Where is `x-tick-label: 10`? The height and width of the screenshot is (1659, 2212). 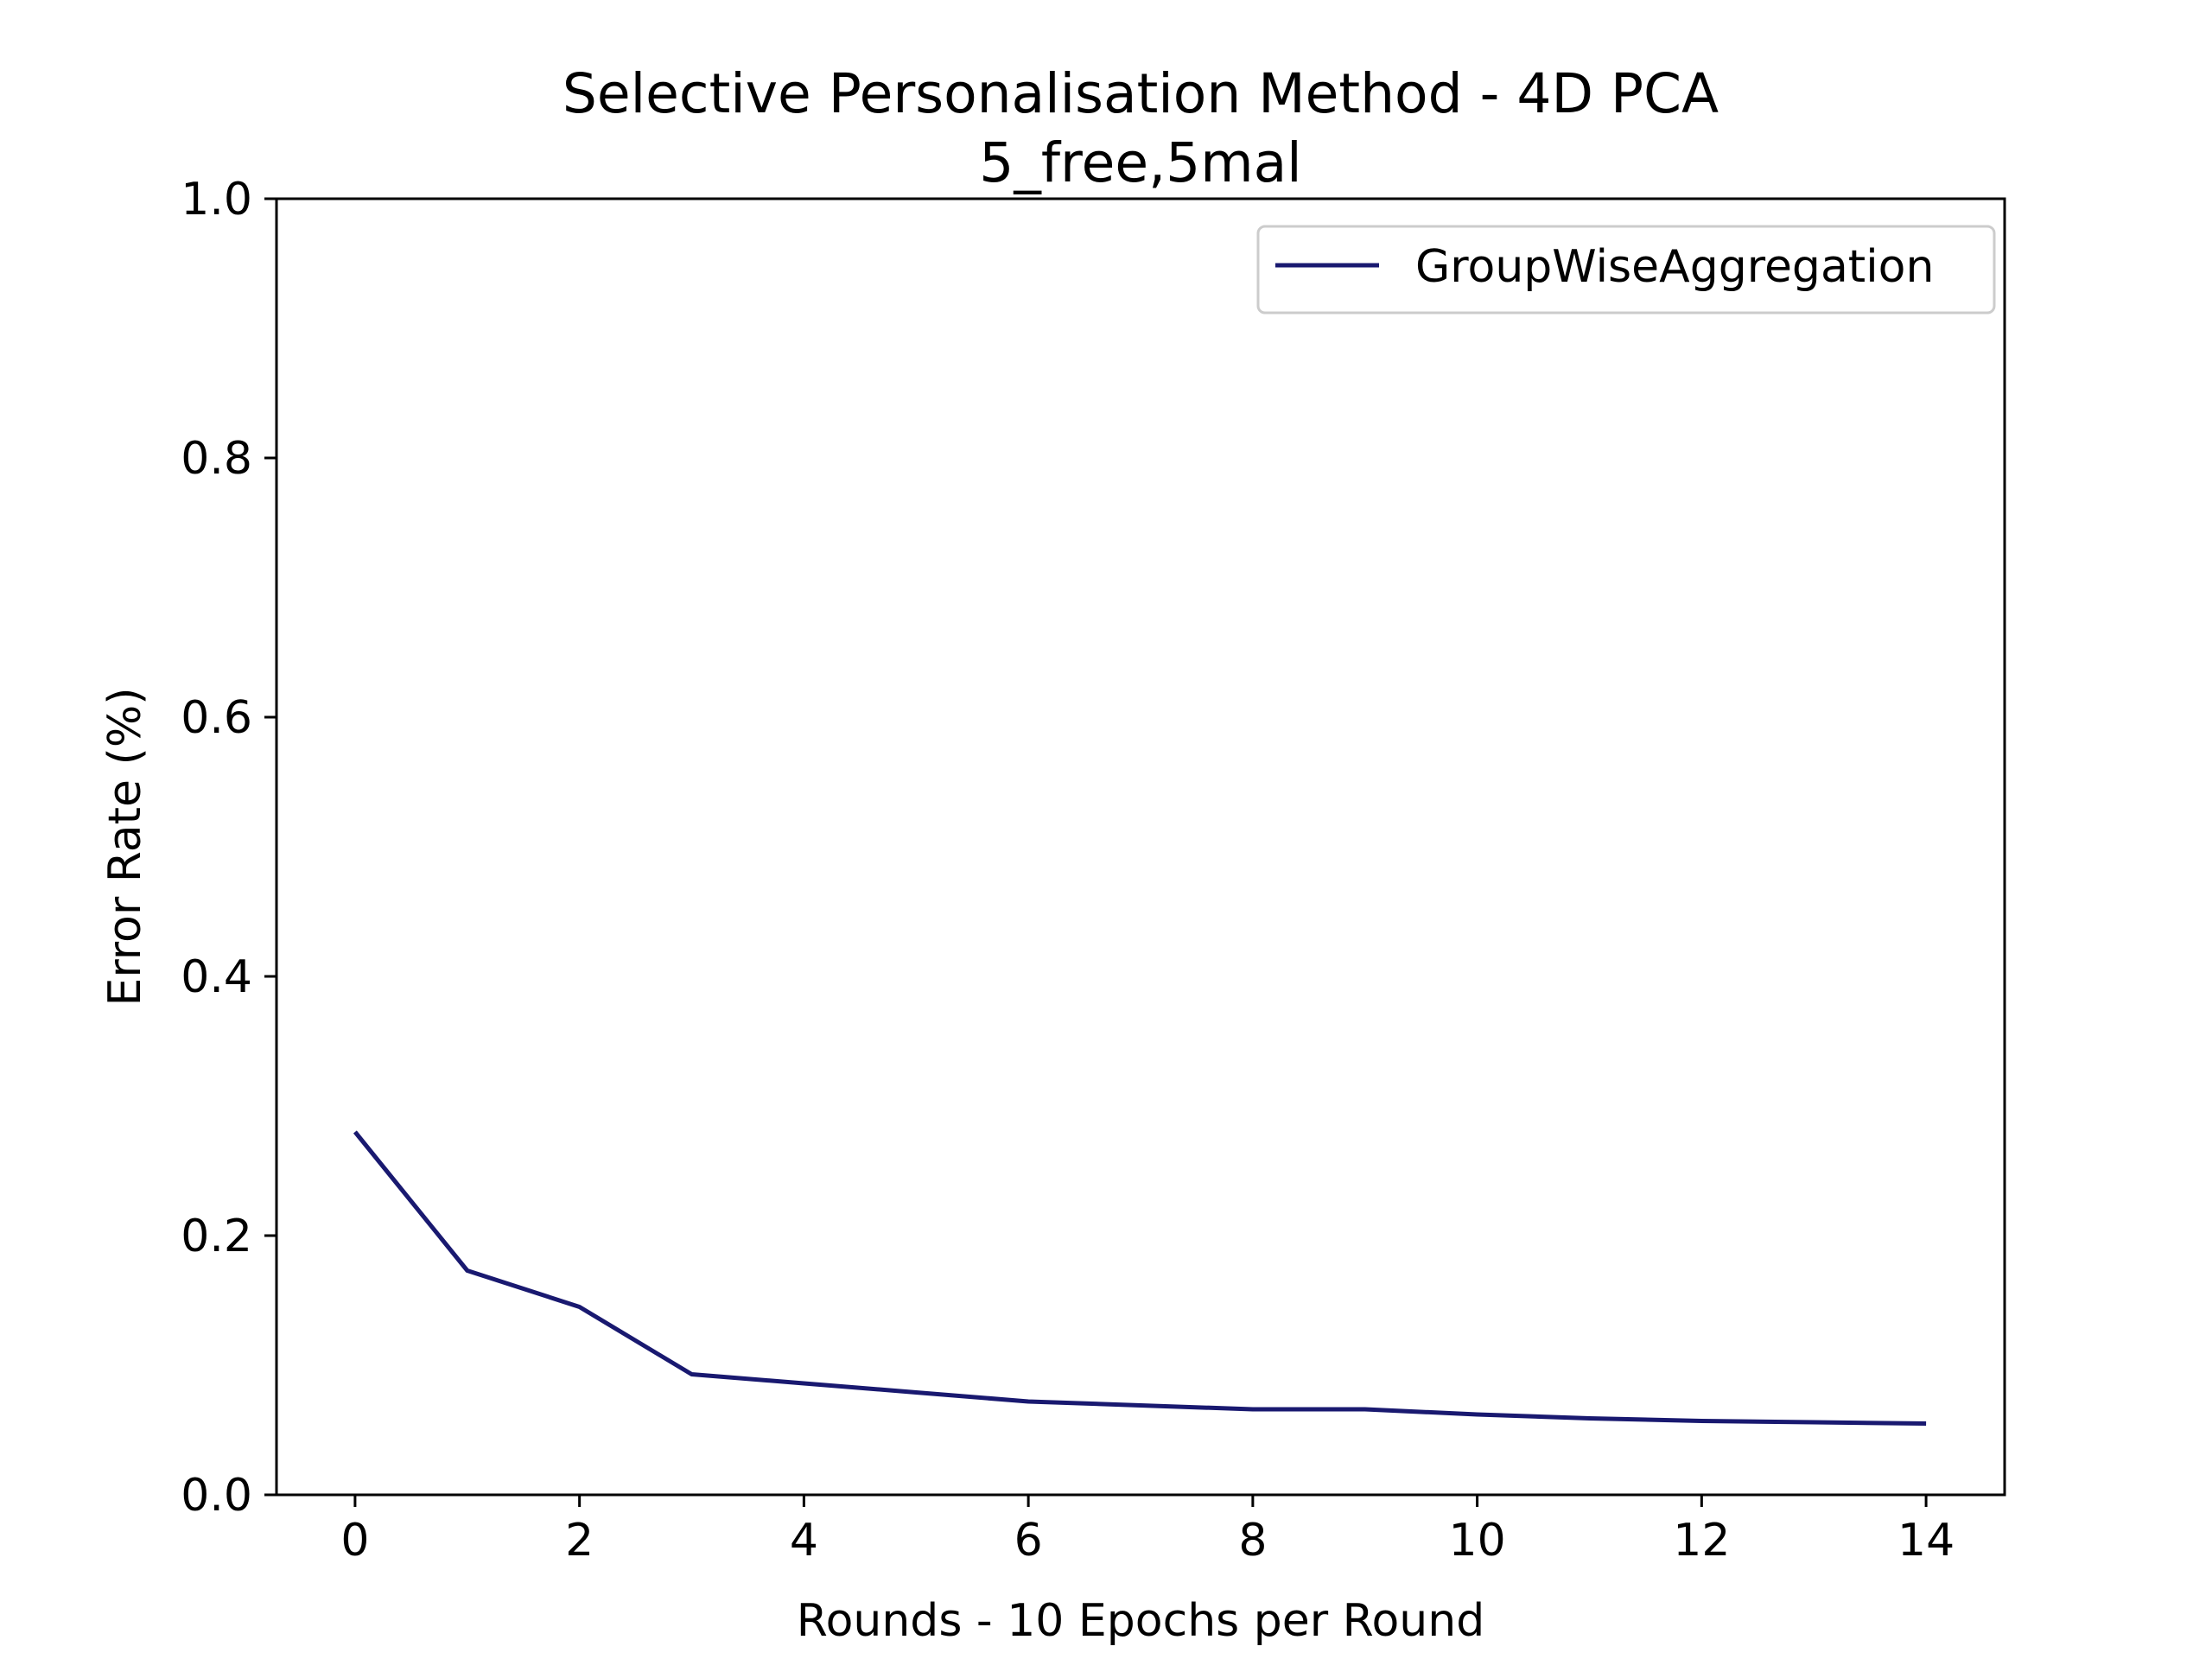 x-tick-label: 10 is located at coordinates (1477, 1541).